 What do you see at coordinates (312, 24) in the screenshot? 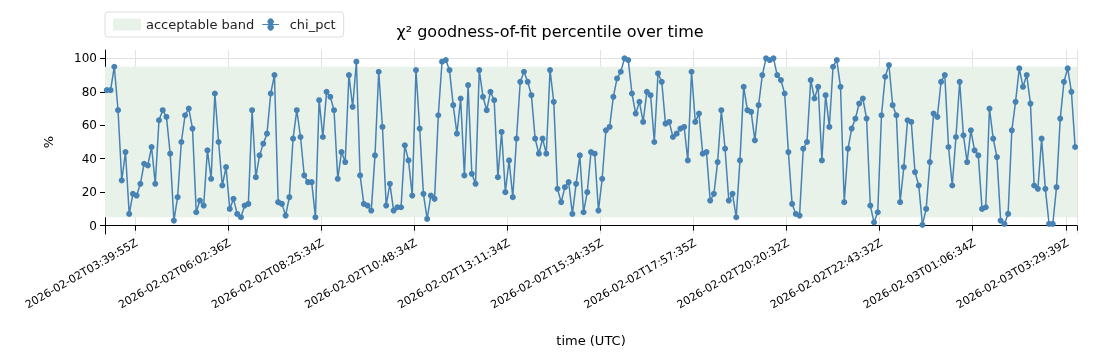
I see `legend-label: chi_pct` at bounding box center [312, 24].